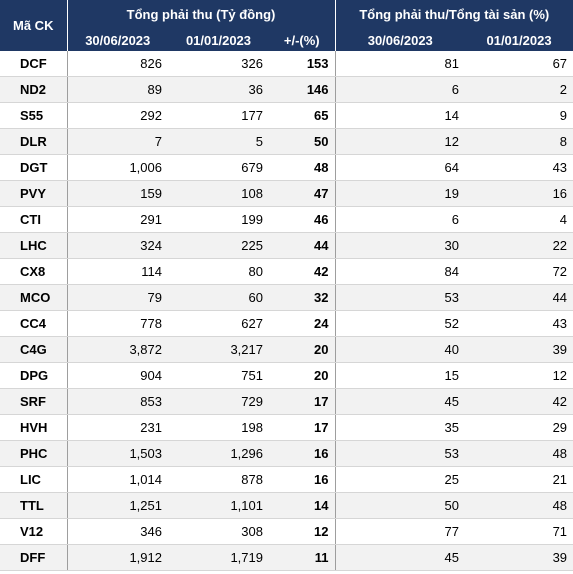 Image resolution: width=573 pixels, height=574 pixels. What do you see at coordinates (34, 271) in the screenshot?
I see `cell-code: CX8` at bounding box center [34, 271].